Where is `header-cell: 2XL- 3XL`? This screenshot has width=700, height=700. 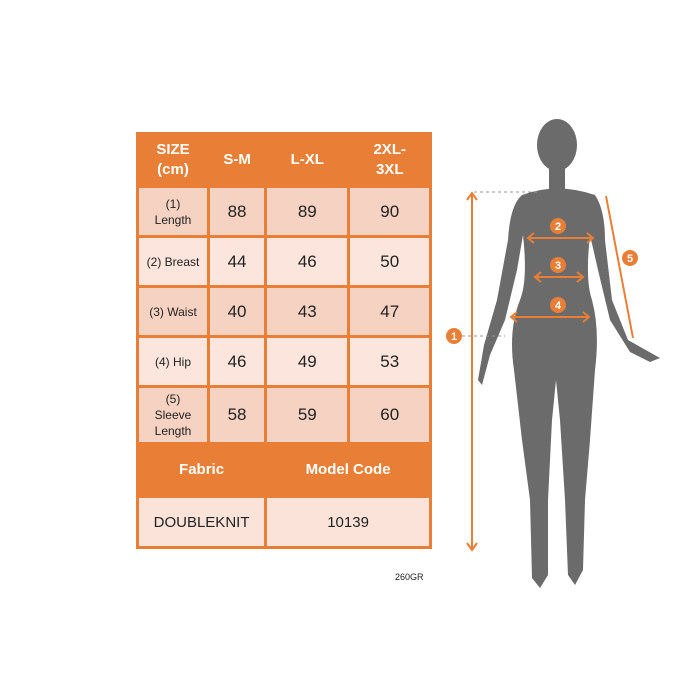 header-cell: 2XL- 3XL is located at coordinates (389, 160).